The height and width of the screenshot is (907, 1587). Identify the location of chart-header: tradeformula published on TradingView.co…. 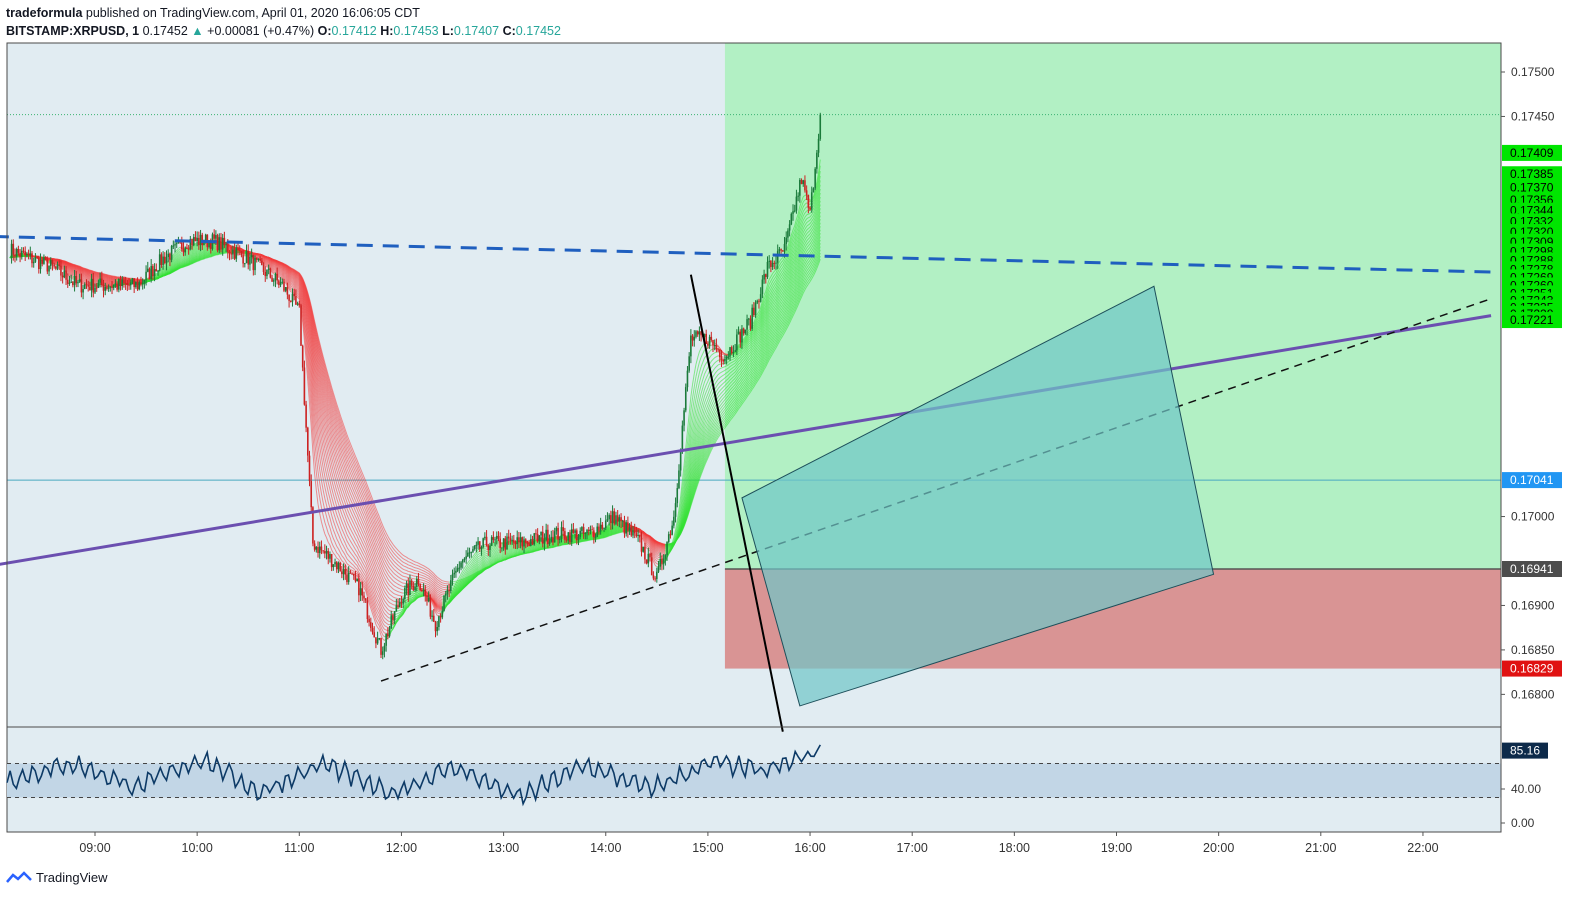
(283, 22).